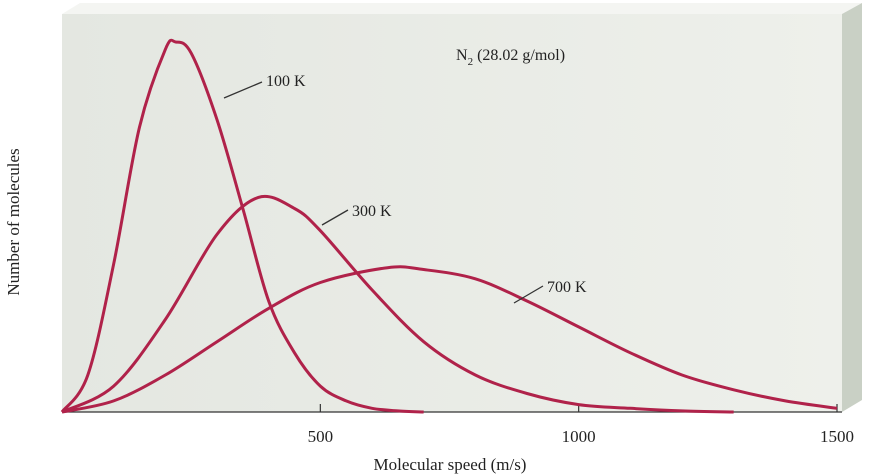 The width and height of the screenshot is (873, 474). Describe the element at coordinates (510, 57) in the screenshot. I see `chart-title: N2 (28.02 g/mol)` at that location.